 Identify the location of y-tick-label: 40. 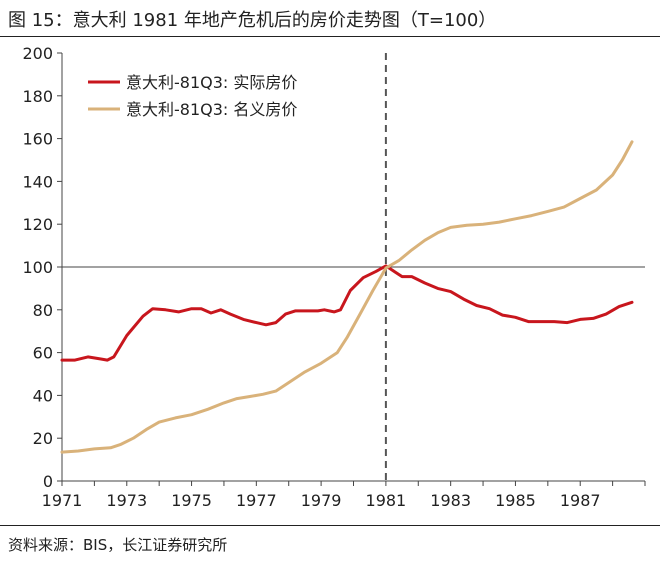
(43, 395).